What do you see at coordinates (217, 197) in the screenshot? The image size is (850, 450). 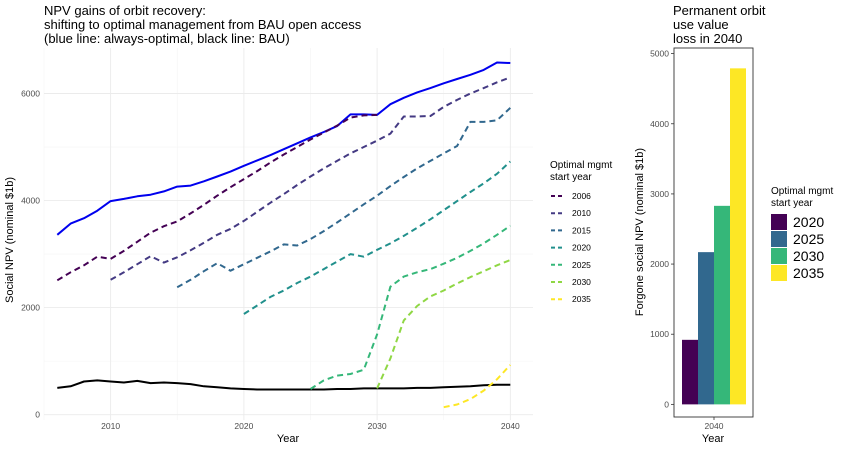 I see `series-line-2006` at bounding box center [217, 197].